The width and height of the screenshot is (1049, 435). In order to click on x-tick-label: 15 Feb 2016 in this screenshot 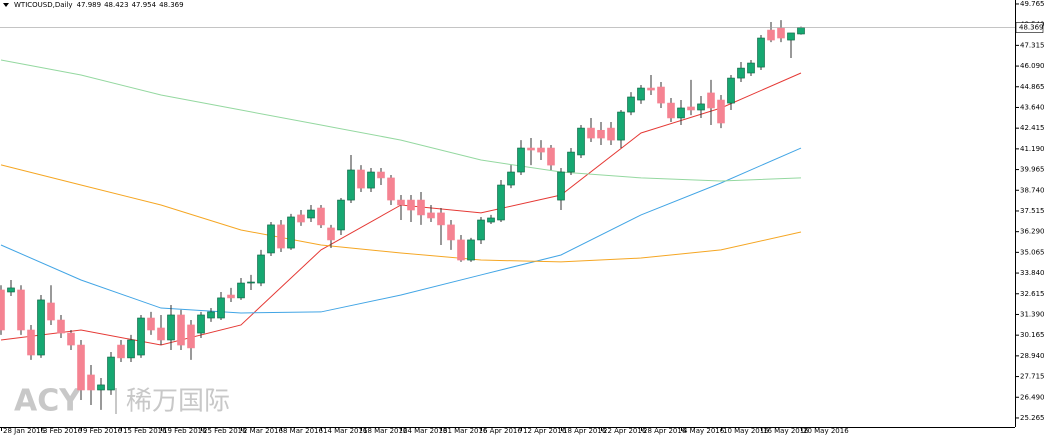, I will do `click(145, 431)`.